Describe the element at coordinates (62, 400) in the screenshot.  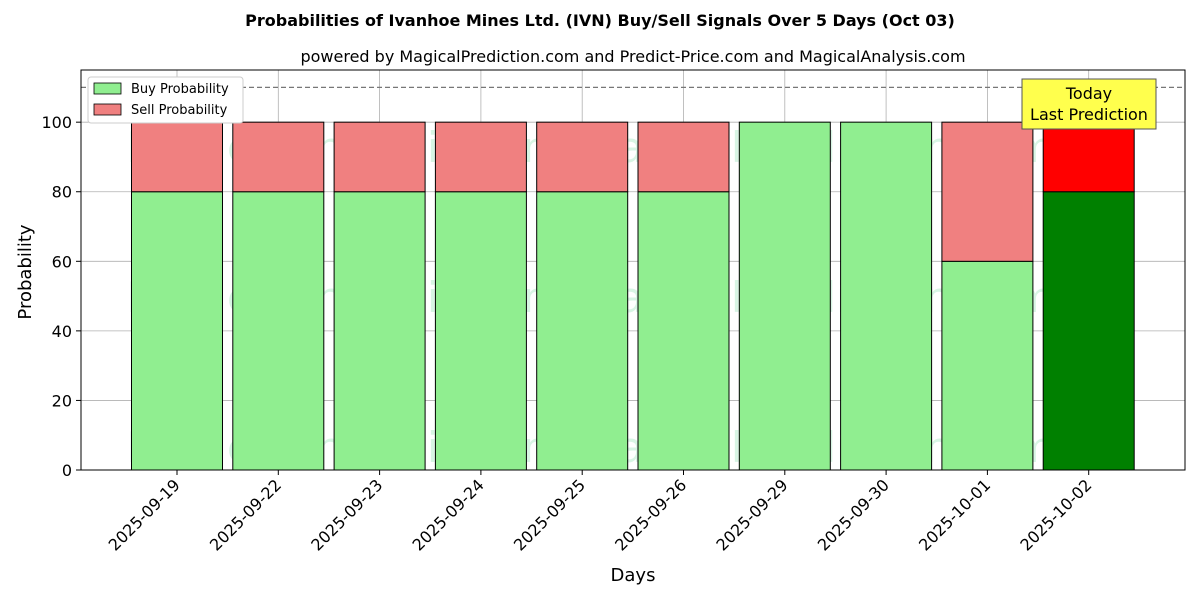
I see `y-tick-label: 20` at that location.